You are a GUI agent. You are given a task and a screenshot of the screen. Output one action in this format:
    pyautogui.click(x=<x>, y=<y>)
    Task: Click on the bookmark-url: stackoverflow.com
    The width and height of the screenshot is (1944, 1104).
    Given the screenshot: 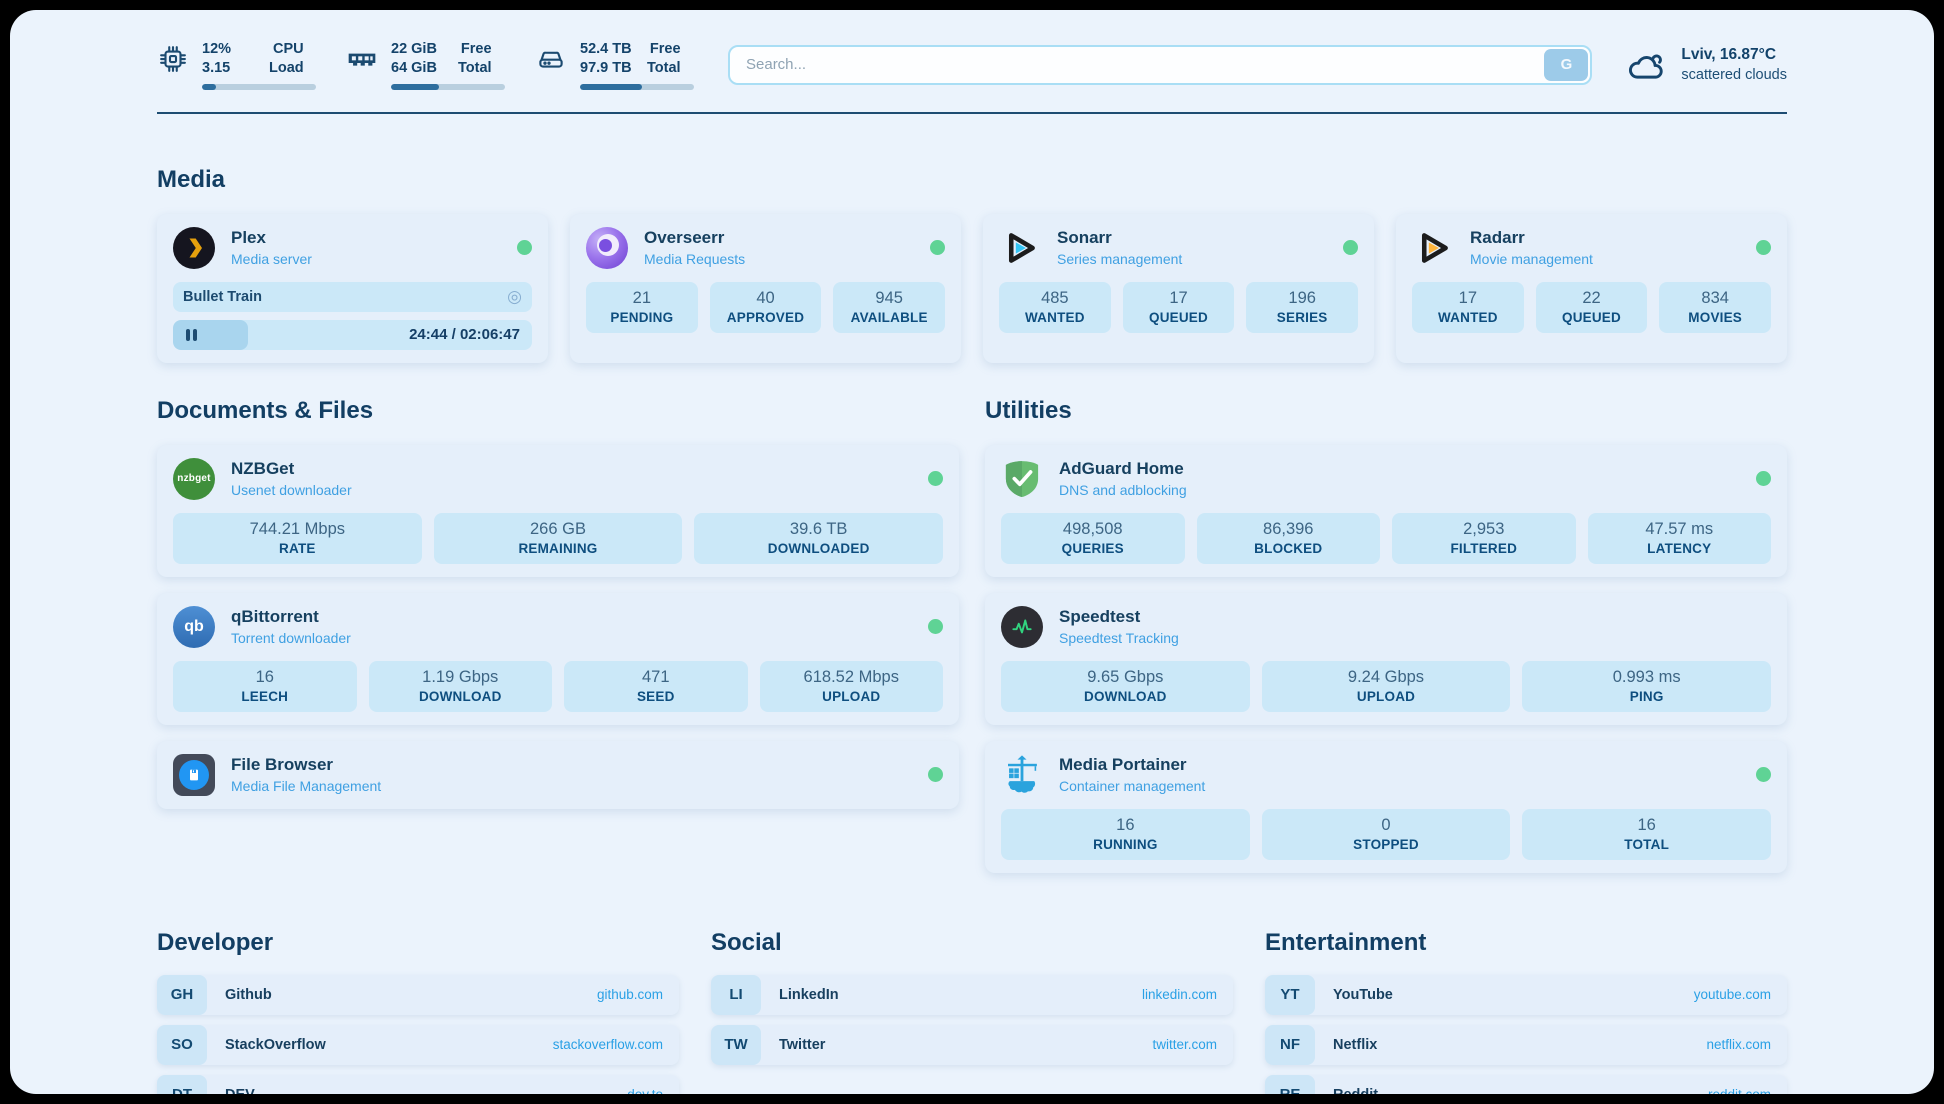 What is the action you would take?
    pyautogui.click(x=607, y=1045)
    